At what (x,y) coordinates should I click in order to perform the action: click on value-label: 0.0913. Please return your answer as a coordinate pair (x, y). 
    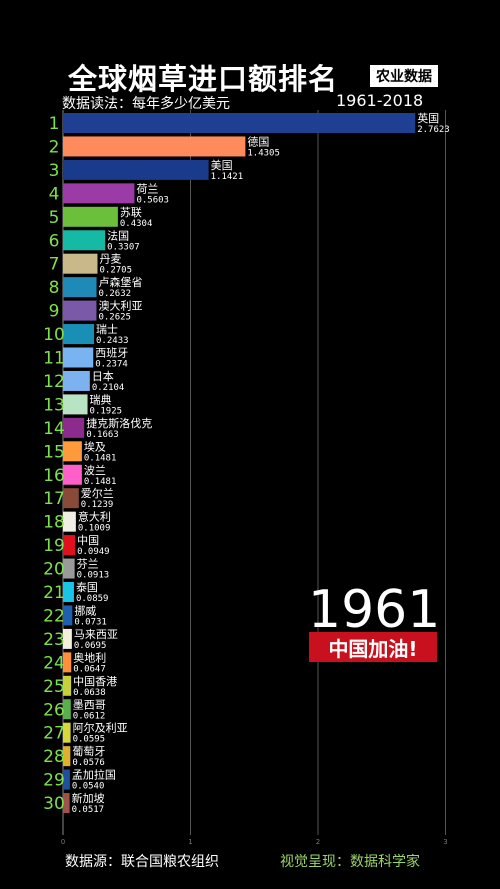
    Looking at the image, I should click on (93, 576).